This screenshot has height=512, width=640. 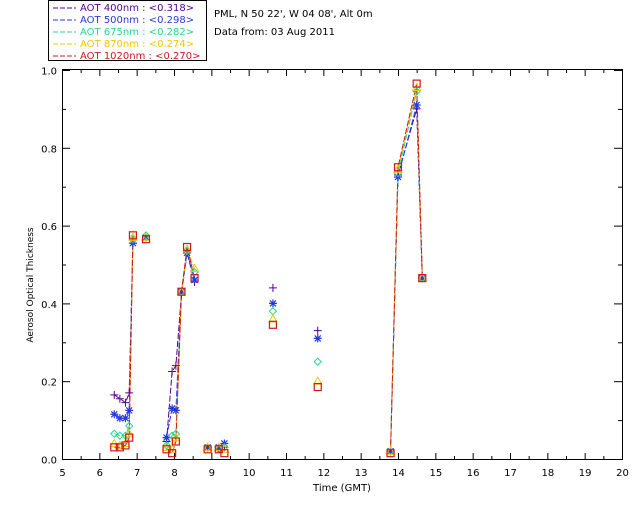 What do you see at coordinates (49, 227) in the screenshot?
I see `y-tick-label: 0.6` at bounding box center [49, 227].